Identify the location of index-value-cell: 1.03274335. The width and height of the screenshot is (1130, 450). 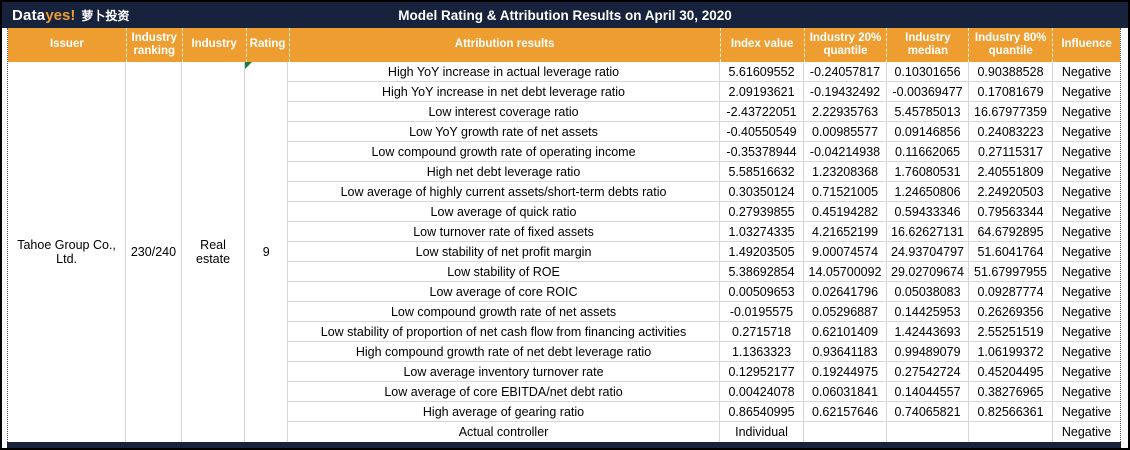
(762, 232).